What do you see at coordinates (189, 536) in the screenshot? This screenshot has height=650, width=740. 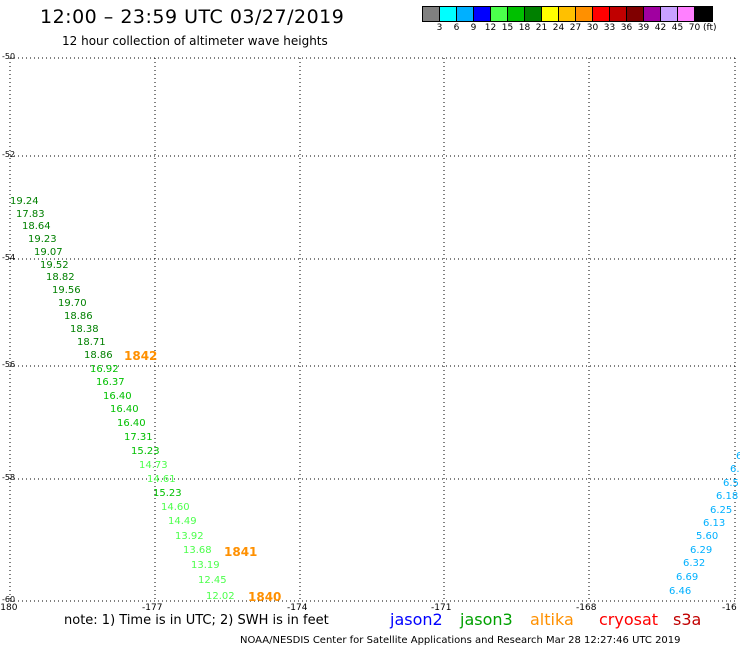 I see `wave-height-label: 13.92` at bounding box center [189, 536].